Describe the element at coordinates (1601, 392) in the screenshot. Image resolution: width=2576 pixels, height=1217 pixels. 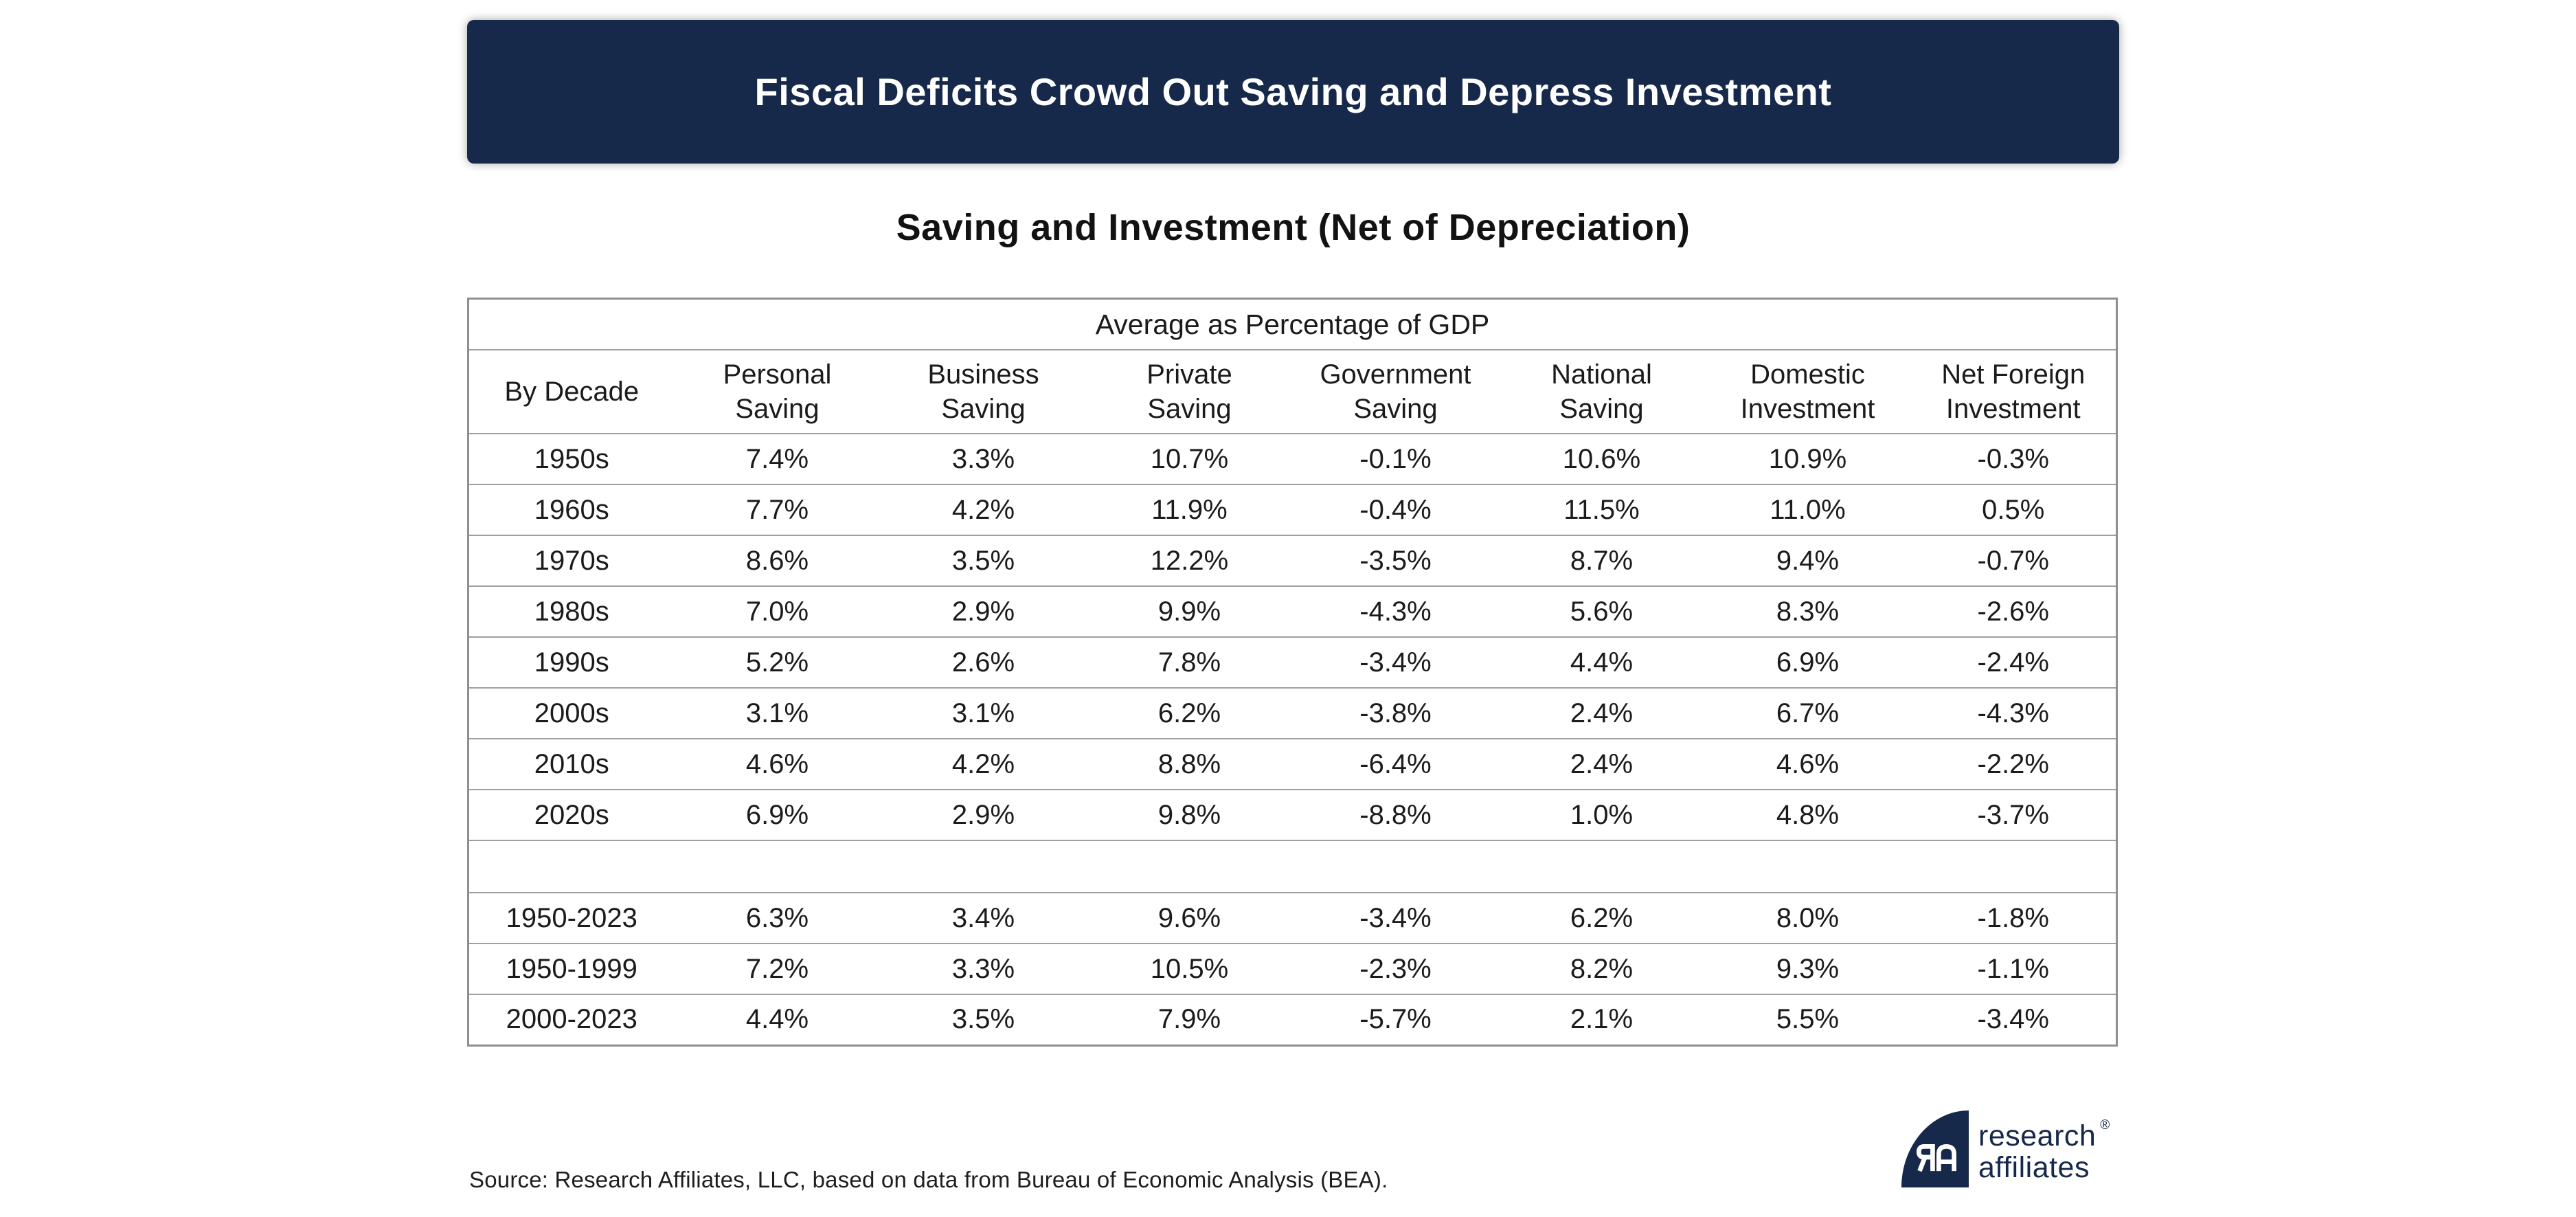
I see `column-header-5: National Saving` at that location.